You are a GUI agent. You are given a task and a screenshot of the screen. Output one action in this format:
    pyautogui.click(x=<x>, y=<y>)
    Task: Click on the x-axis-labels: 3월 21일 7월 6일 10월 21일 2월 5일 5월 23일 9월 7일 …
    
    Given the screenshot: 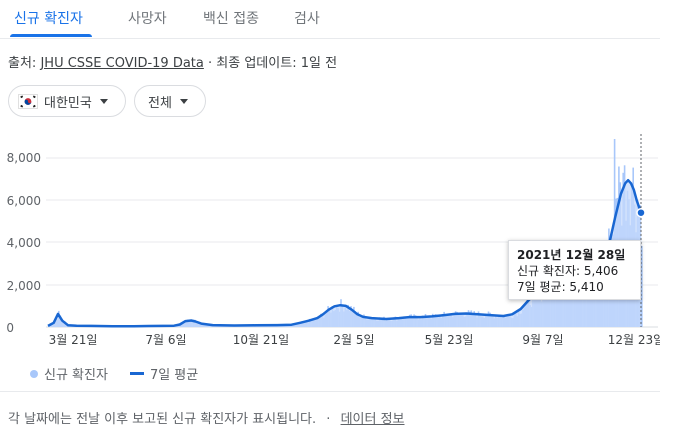 What is the action you would take?
    pyautogui.click(x=354, y=340)
    